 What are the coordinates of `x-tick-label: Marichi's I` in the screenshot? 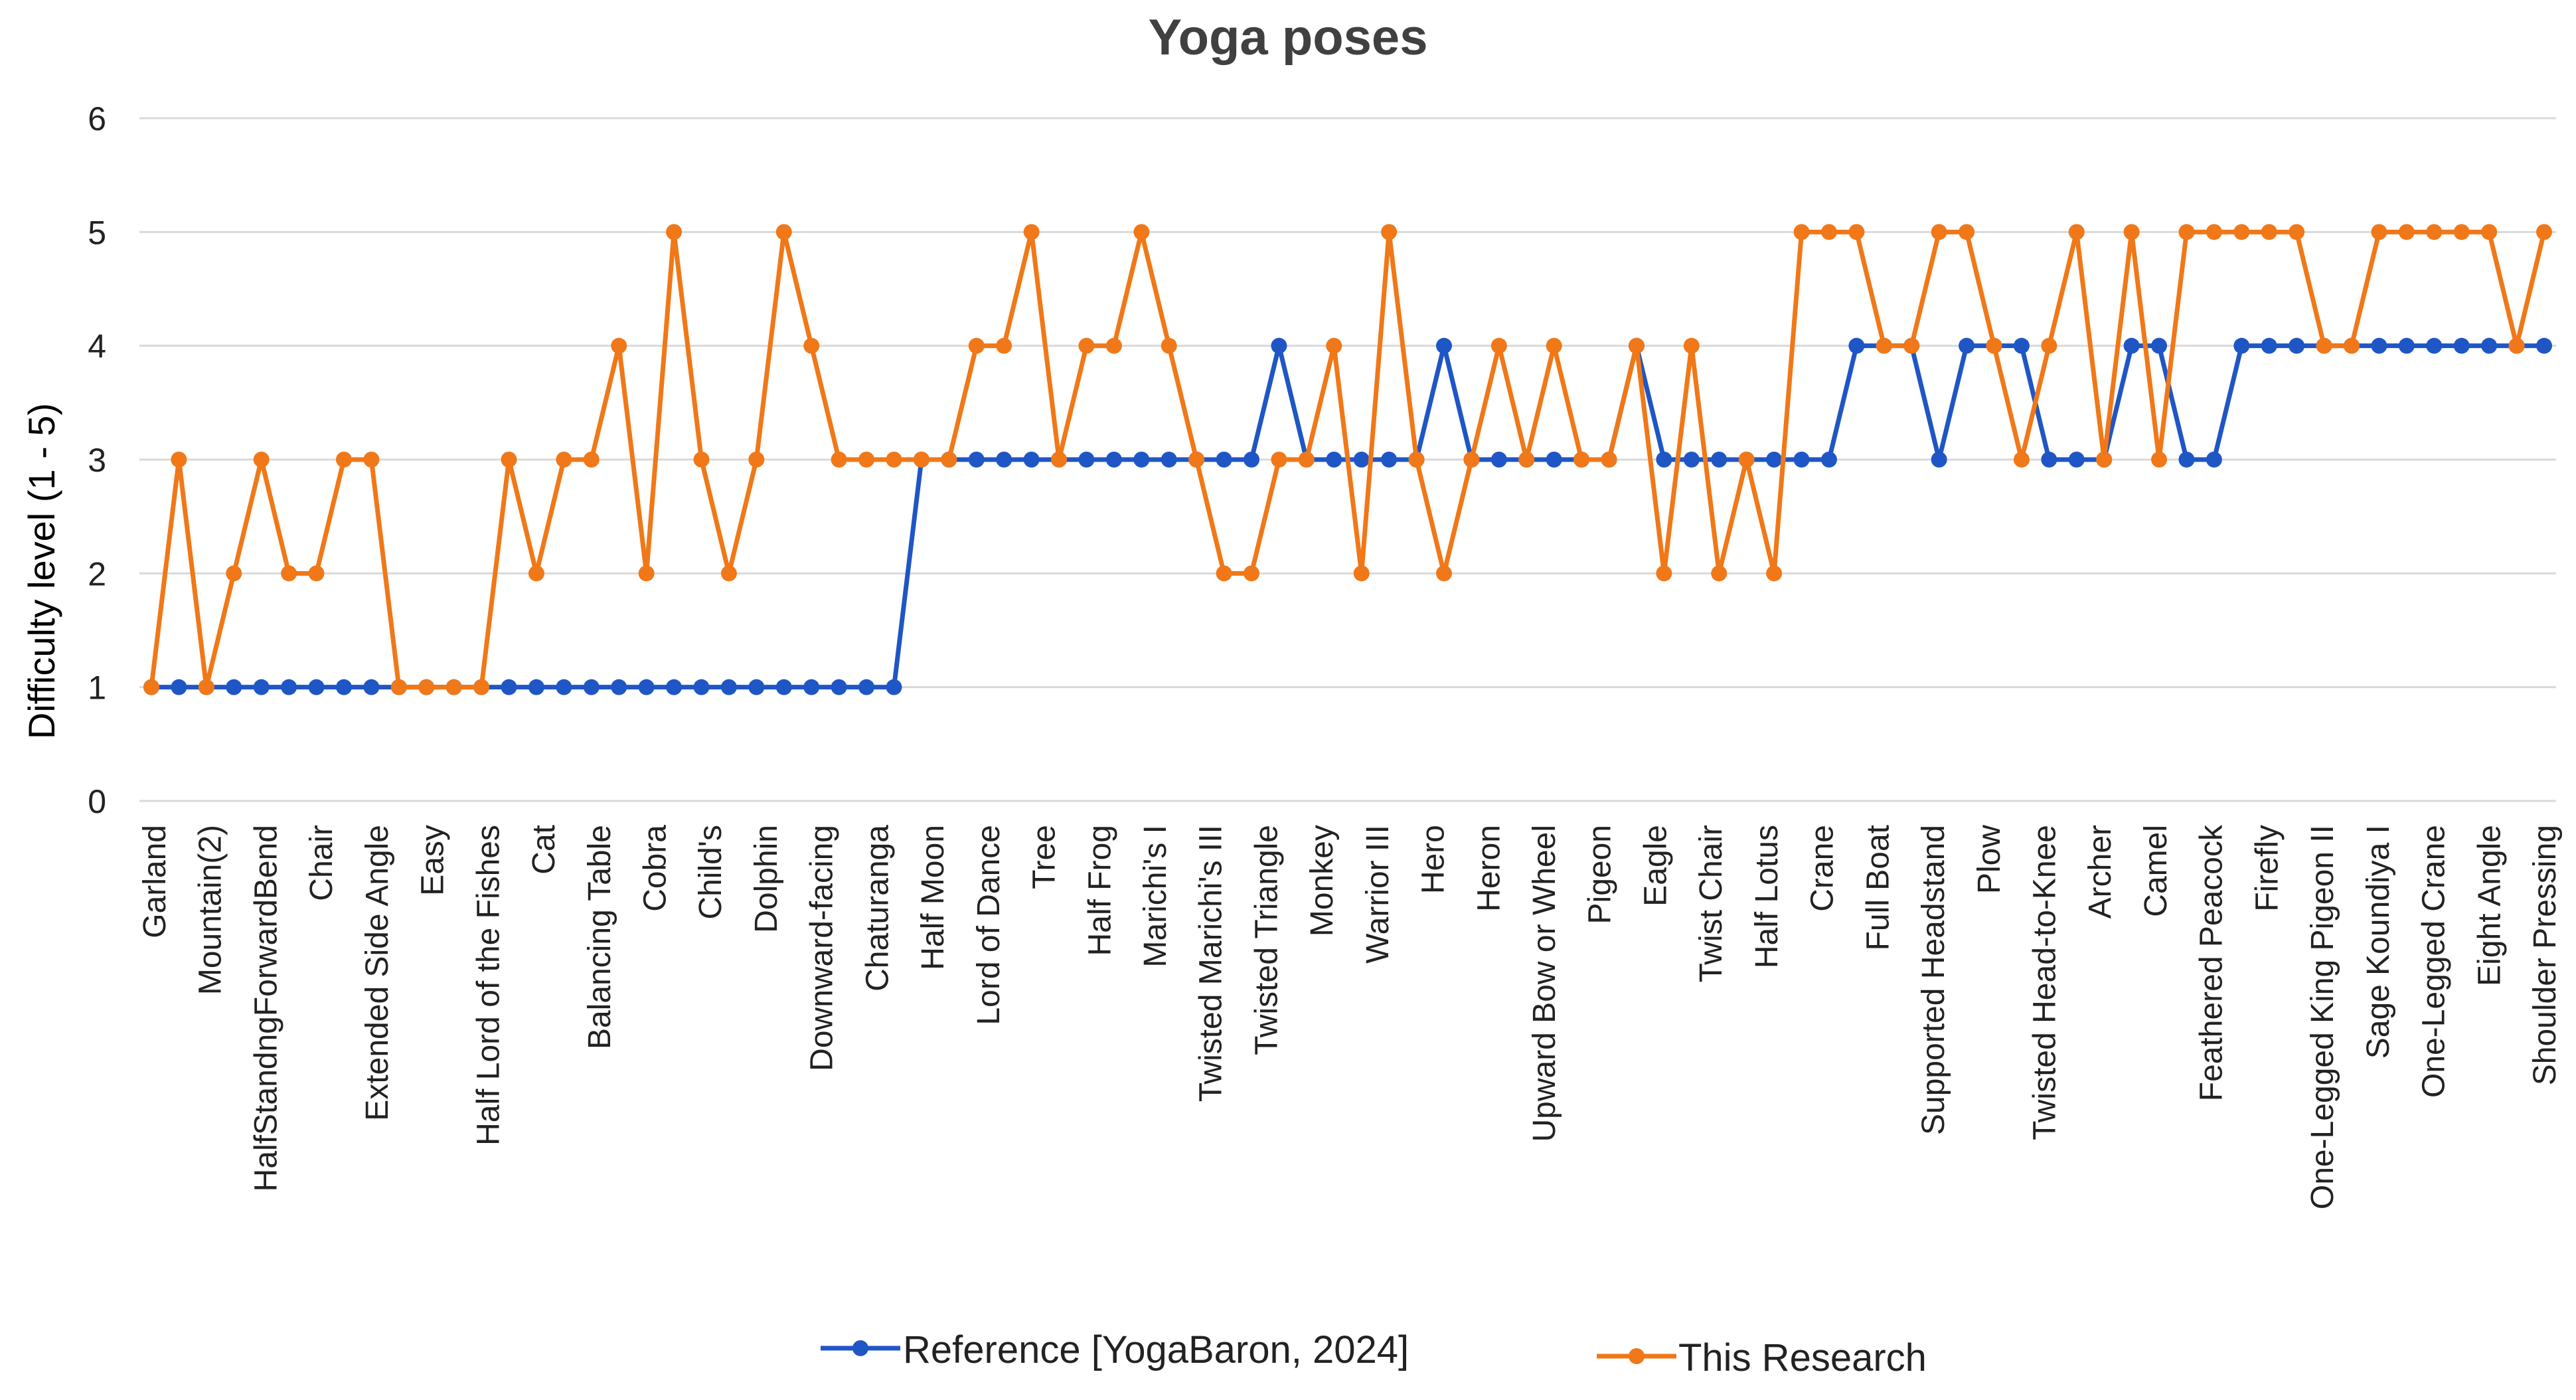 It's located at (1155, 896).